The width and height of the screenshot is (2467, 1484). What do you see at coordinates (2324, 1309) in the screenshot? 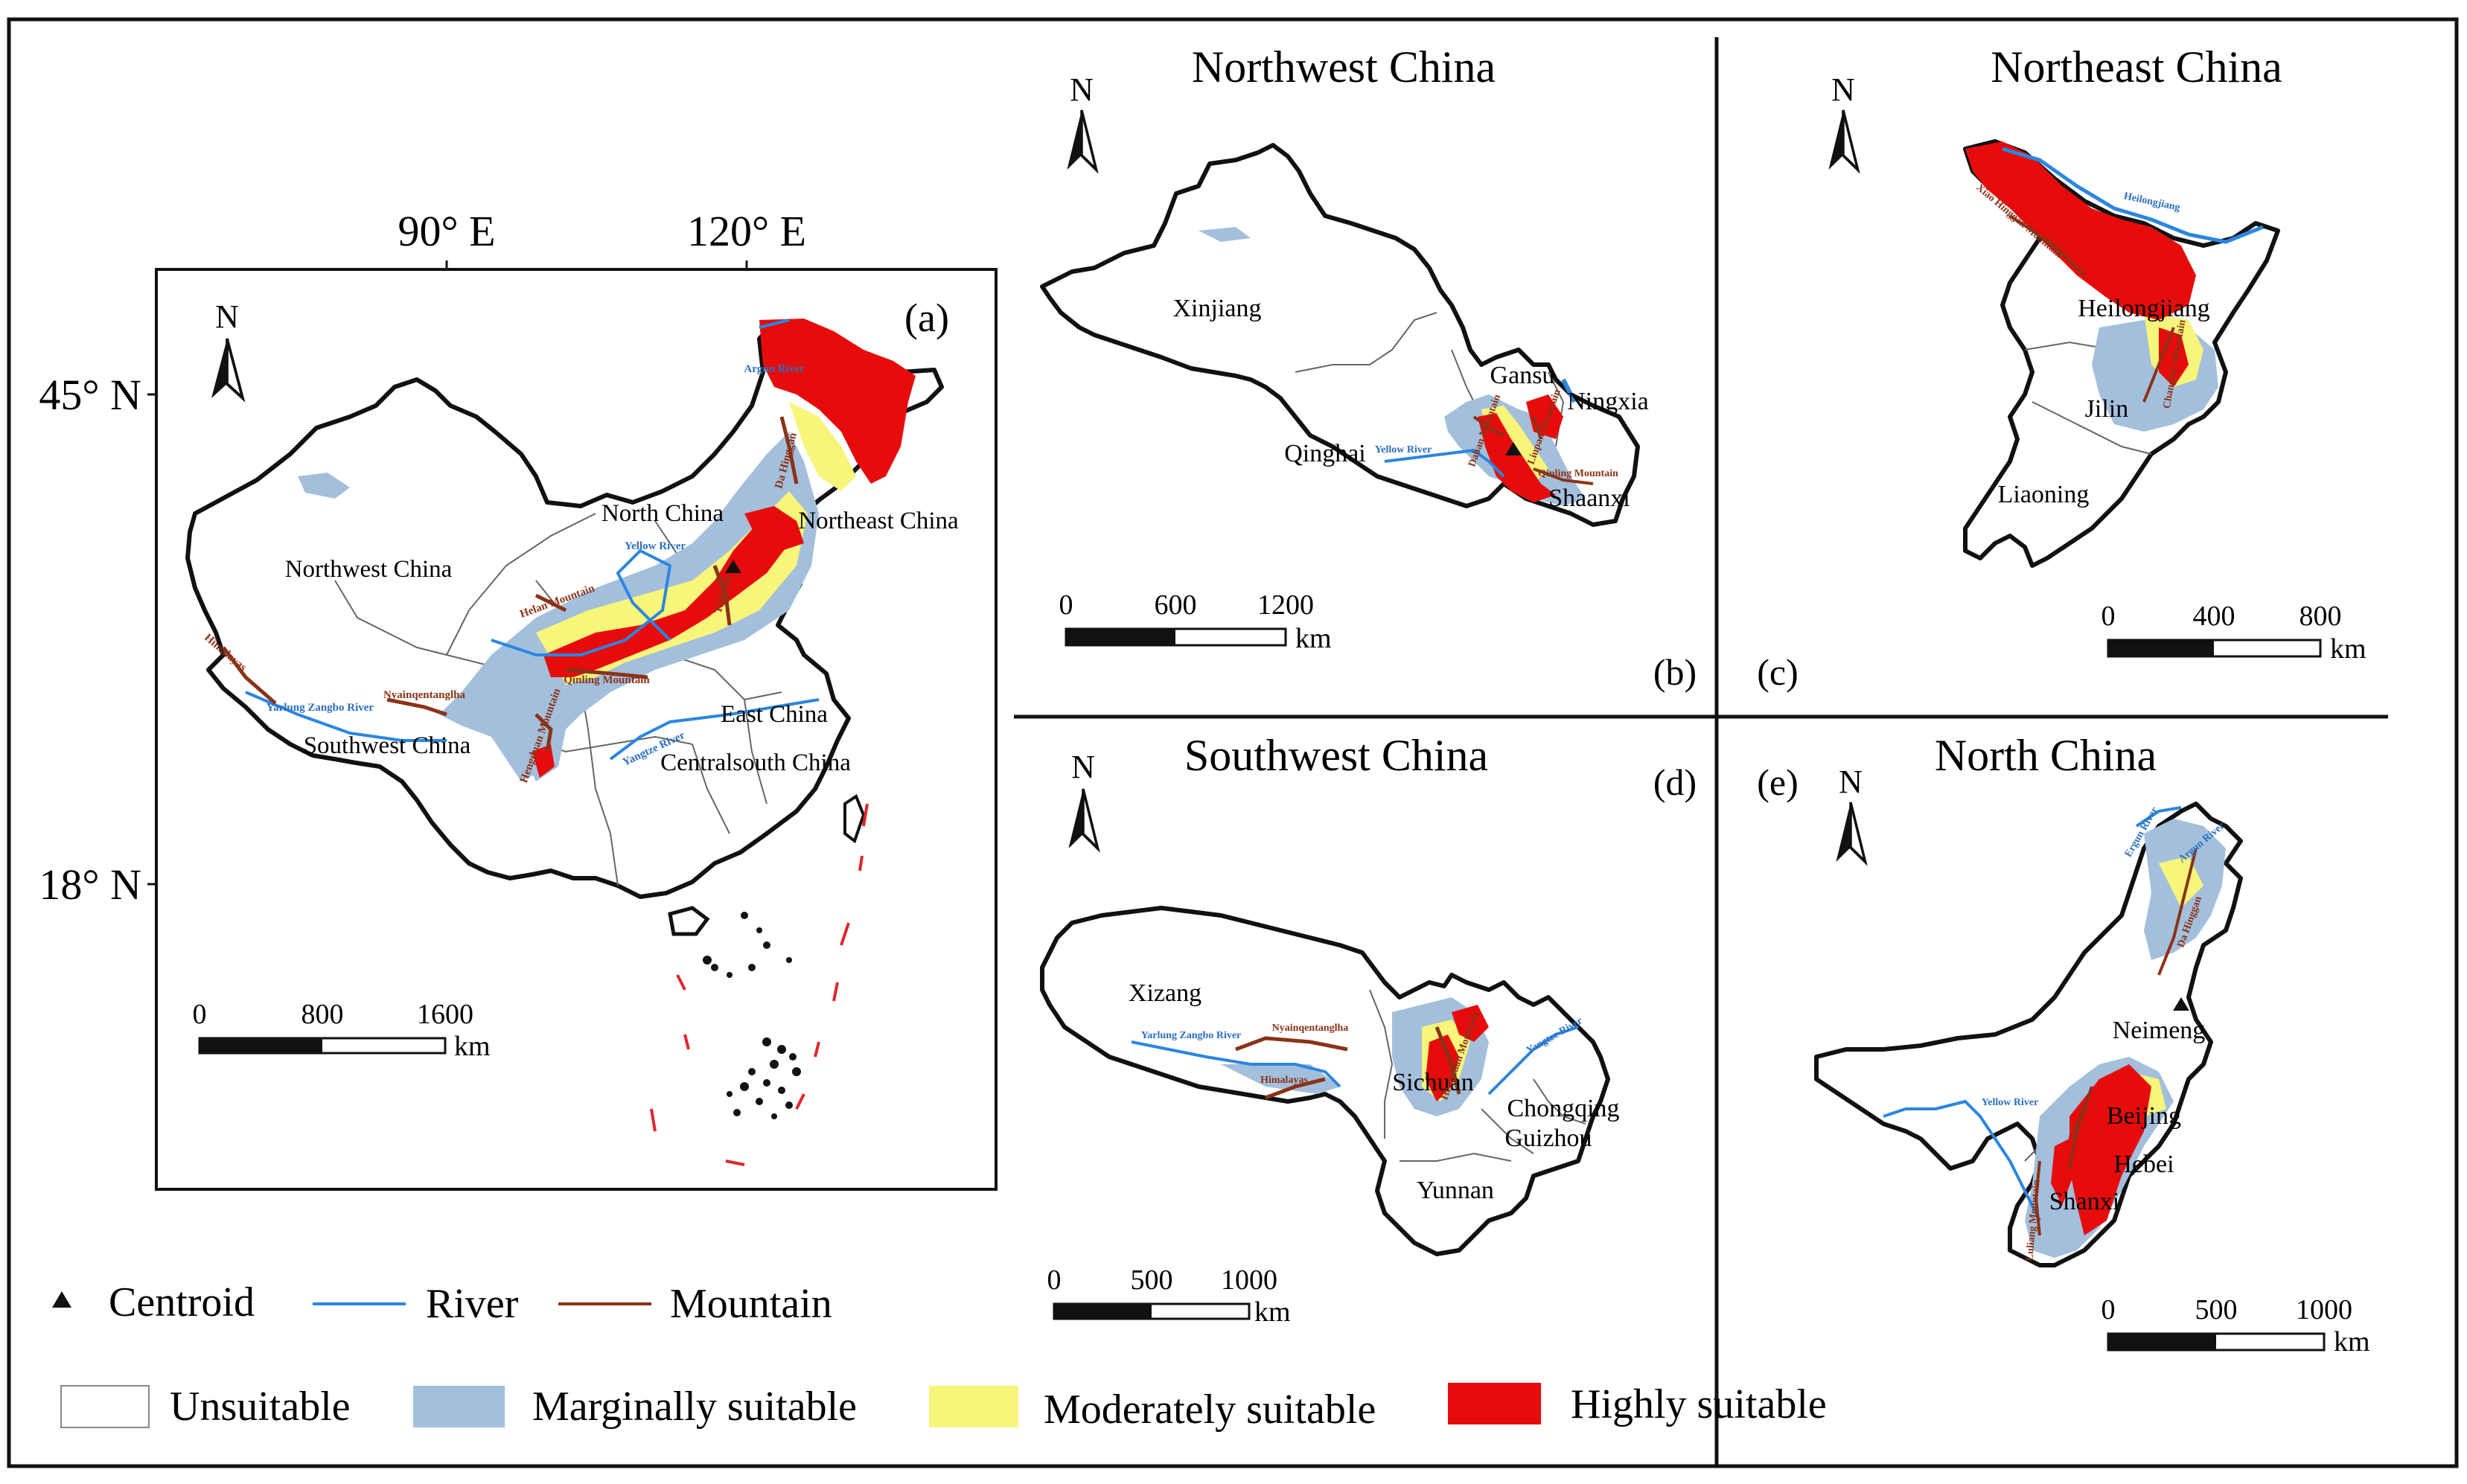
I see `scale-tick-e-2: 1000` at bounding box center [2324, 1309].